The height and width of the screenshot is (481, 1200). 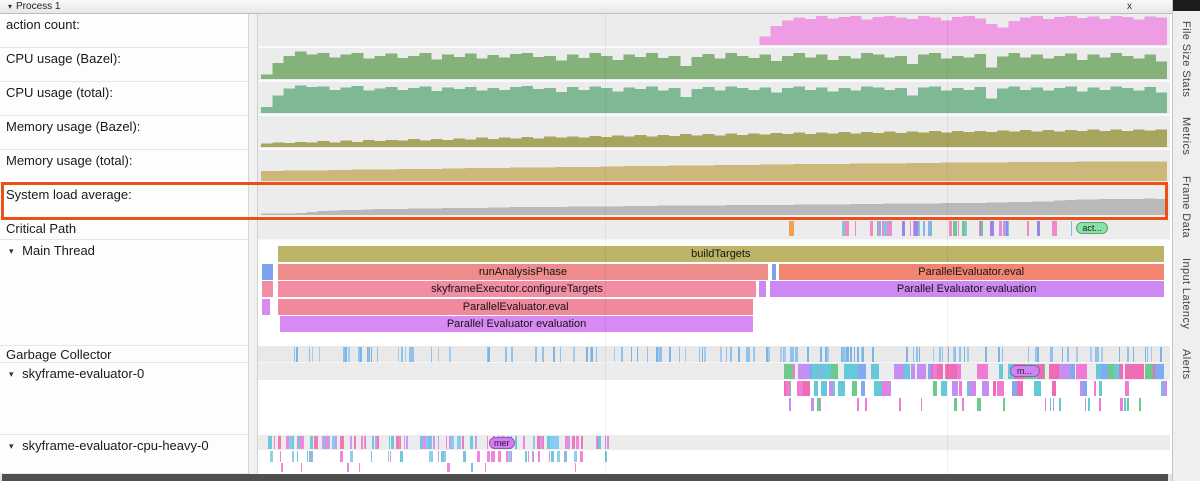 What do you see at coordinates (971, 272) in the screenshot?
I see `trace-slice: ParallelEvaluator.eval` at bounding box center [971, 272].